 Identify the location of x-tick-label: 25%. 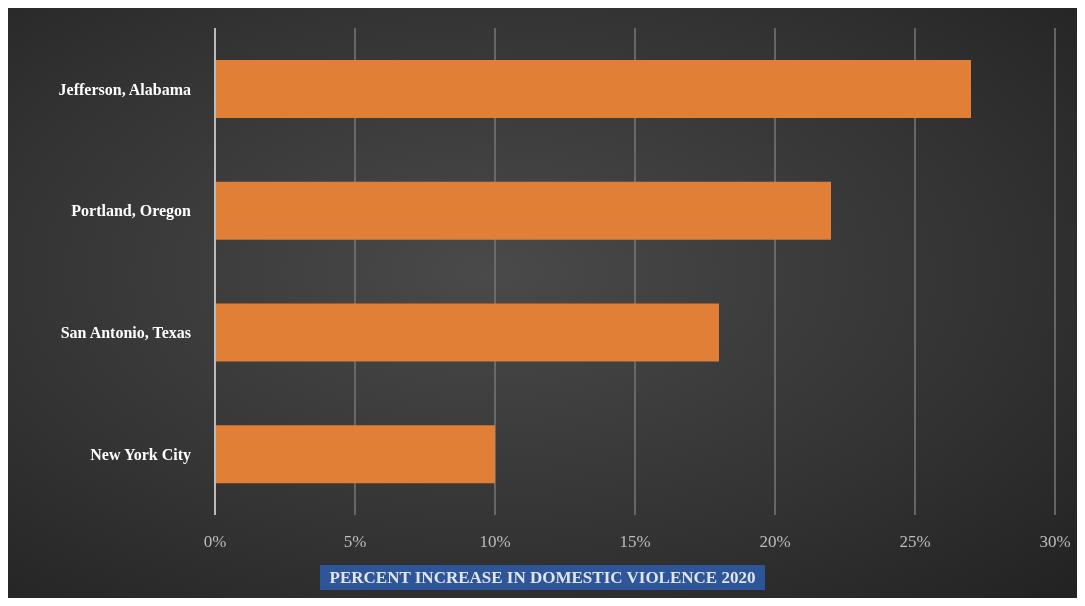
(915, 542).